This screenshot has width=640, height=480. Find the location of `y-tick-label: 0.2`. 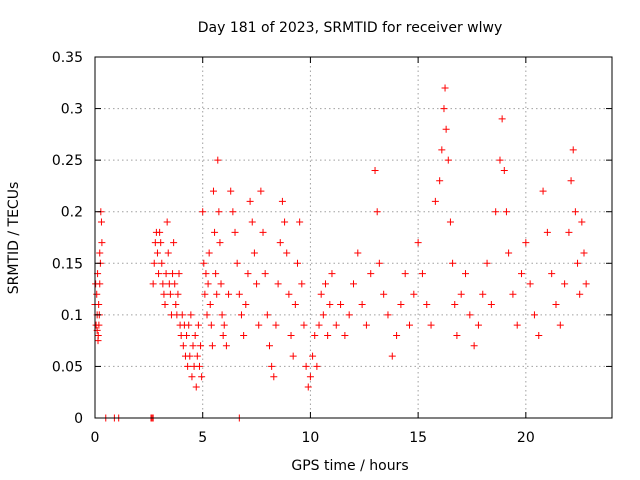

y-tick-label: 0.2 is located at coordinates (72, 213).